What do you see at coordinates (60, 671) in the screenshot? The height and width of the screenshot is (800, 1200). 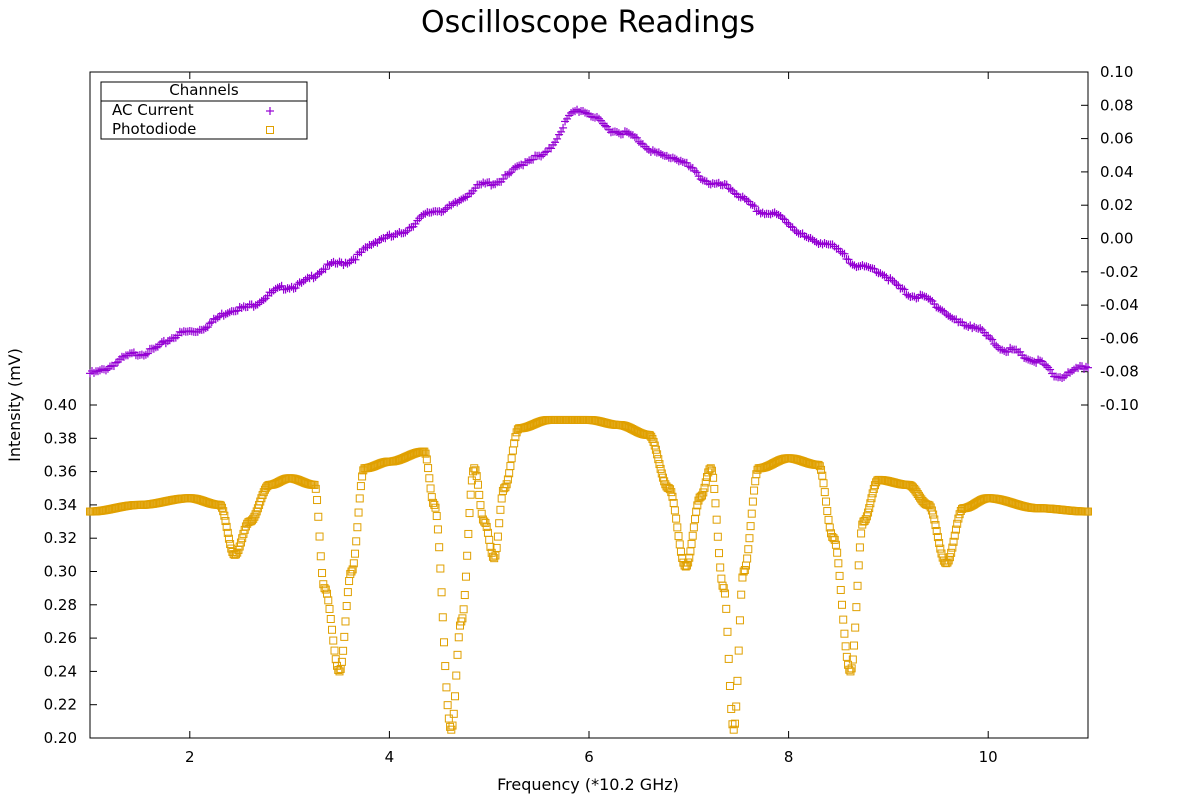 I see `y-left-tick-label-2: 0.24` at bounding box center [60, 671].